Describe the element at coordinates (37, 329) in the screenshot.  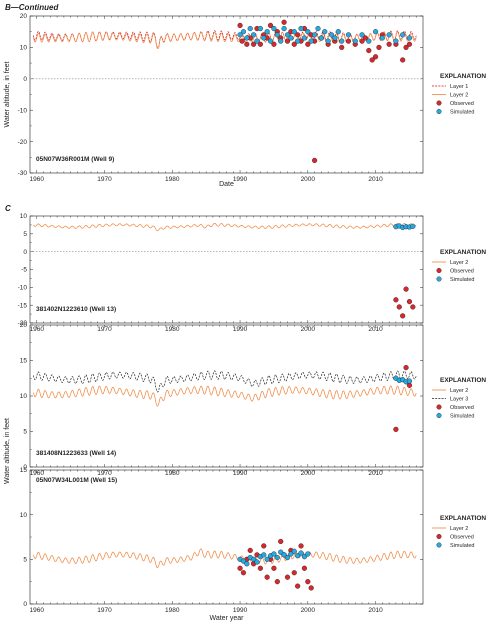
I see `x-tick-label: 1960` at that location.